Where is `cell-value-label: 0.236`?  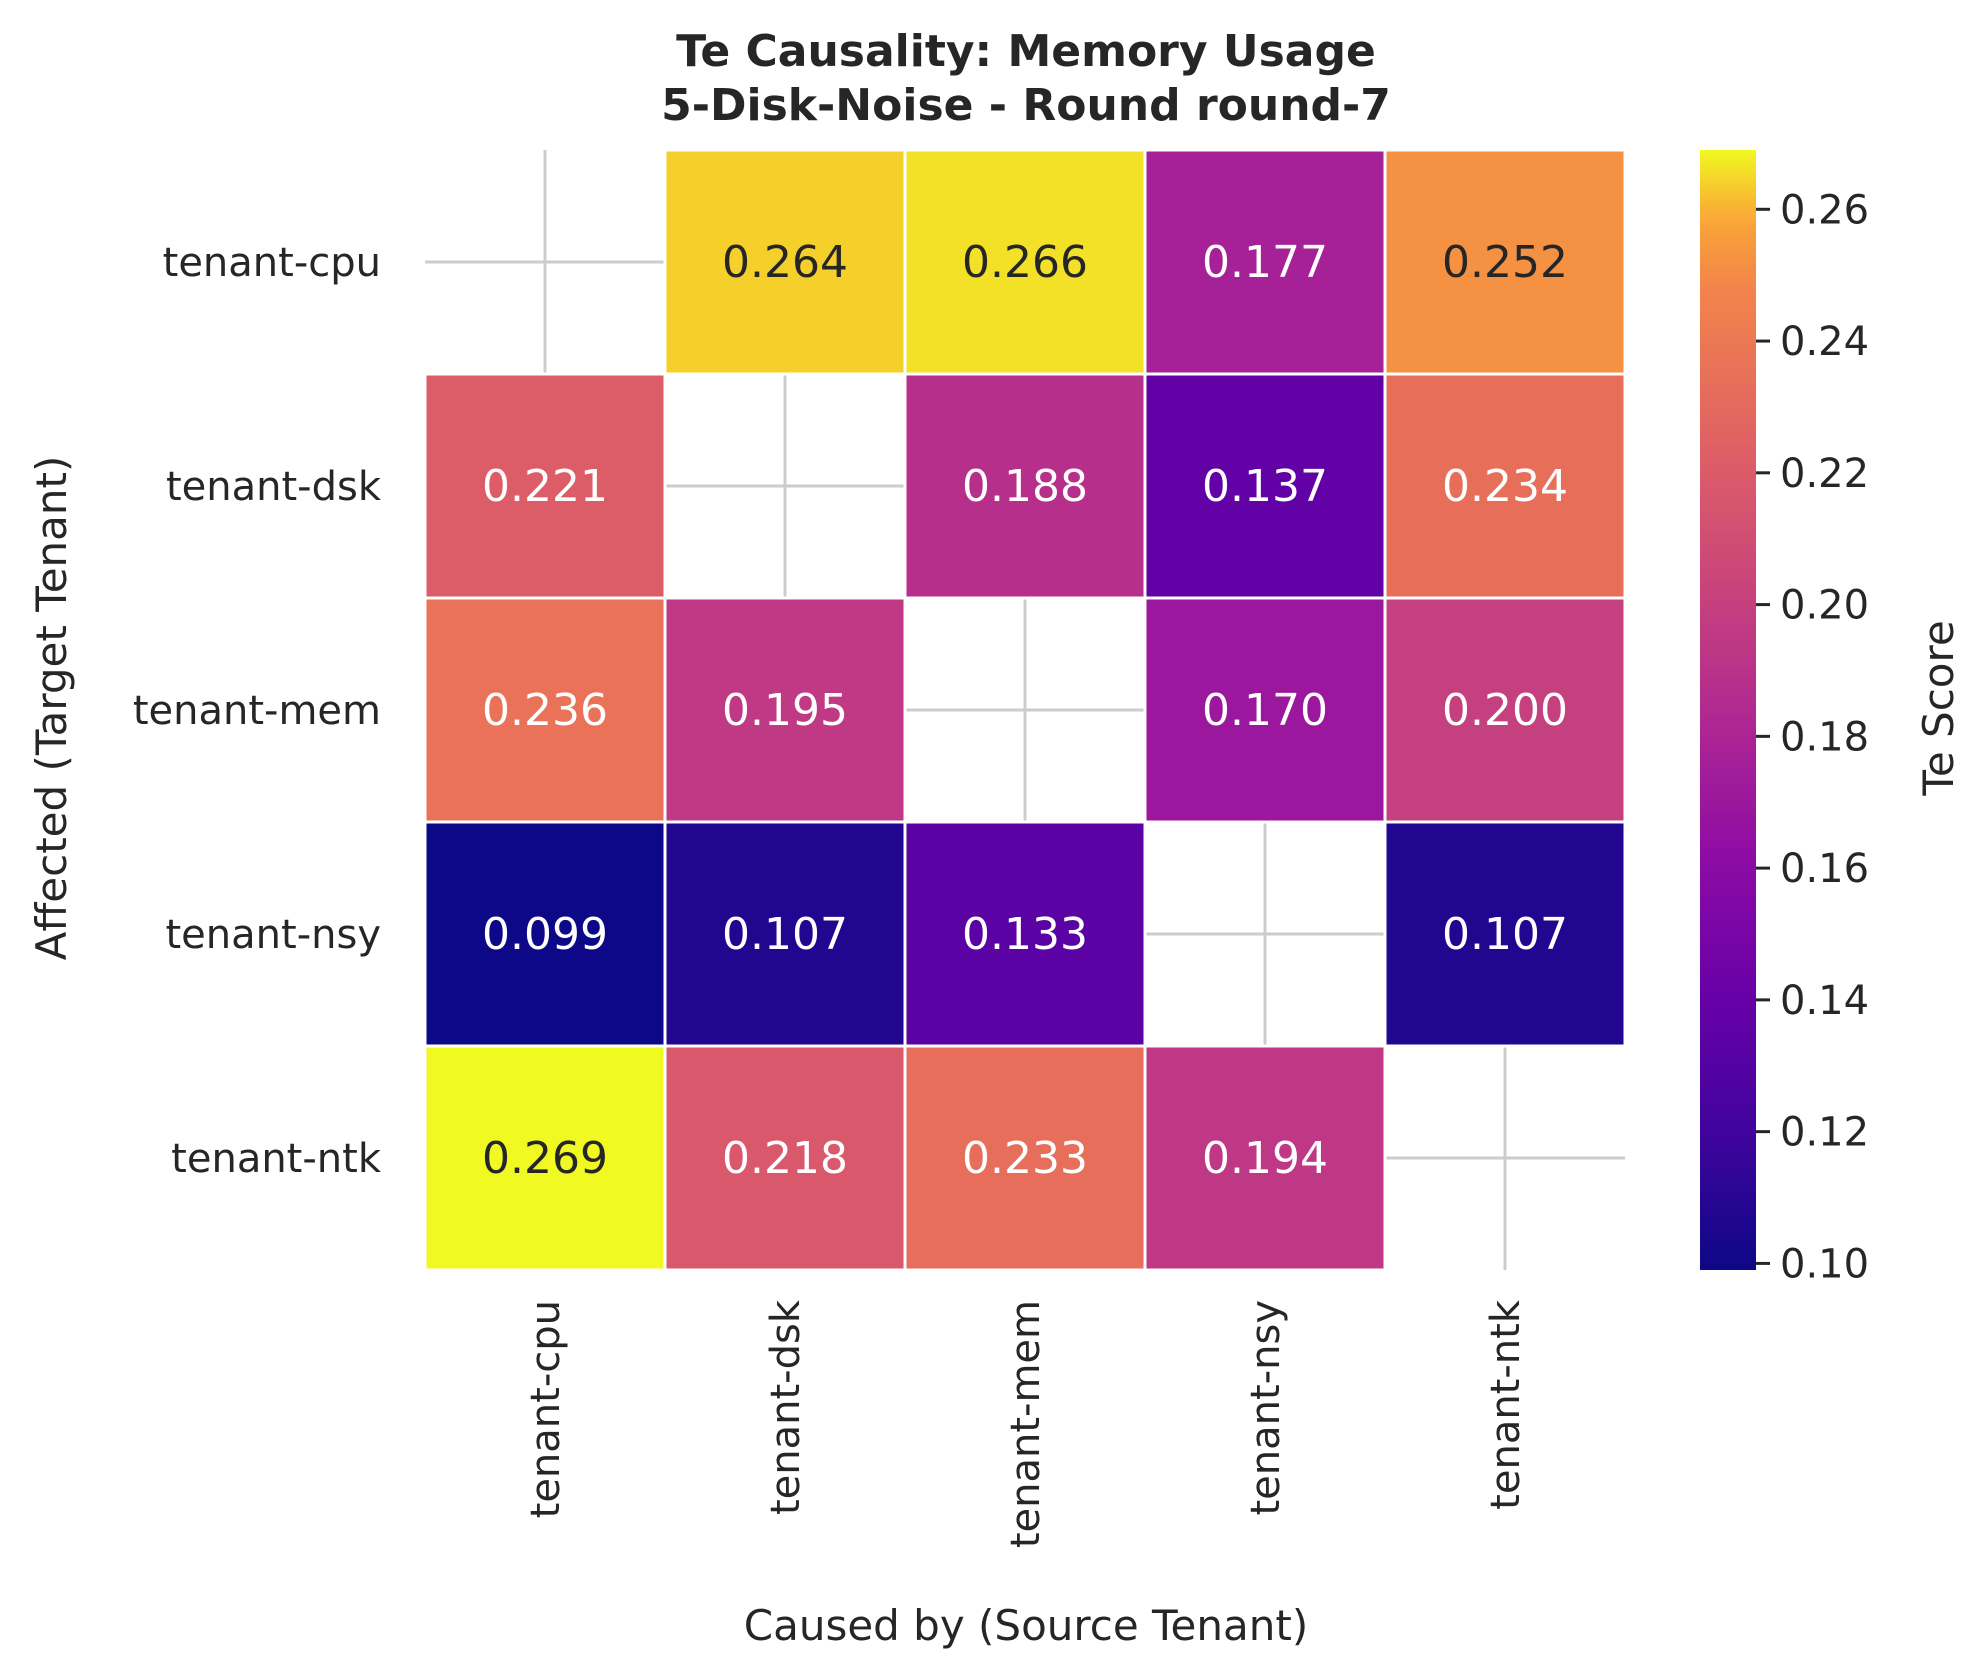 cell-value-label: 0.236 is located at coordinates (545, 710).